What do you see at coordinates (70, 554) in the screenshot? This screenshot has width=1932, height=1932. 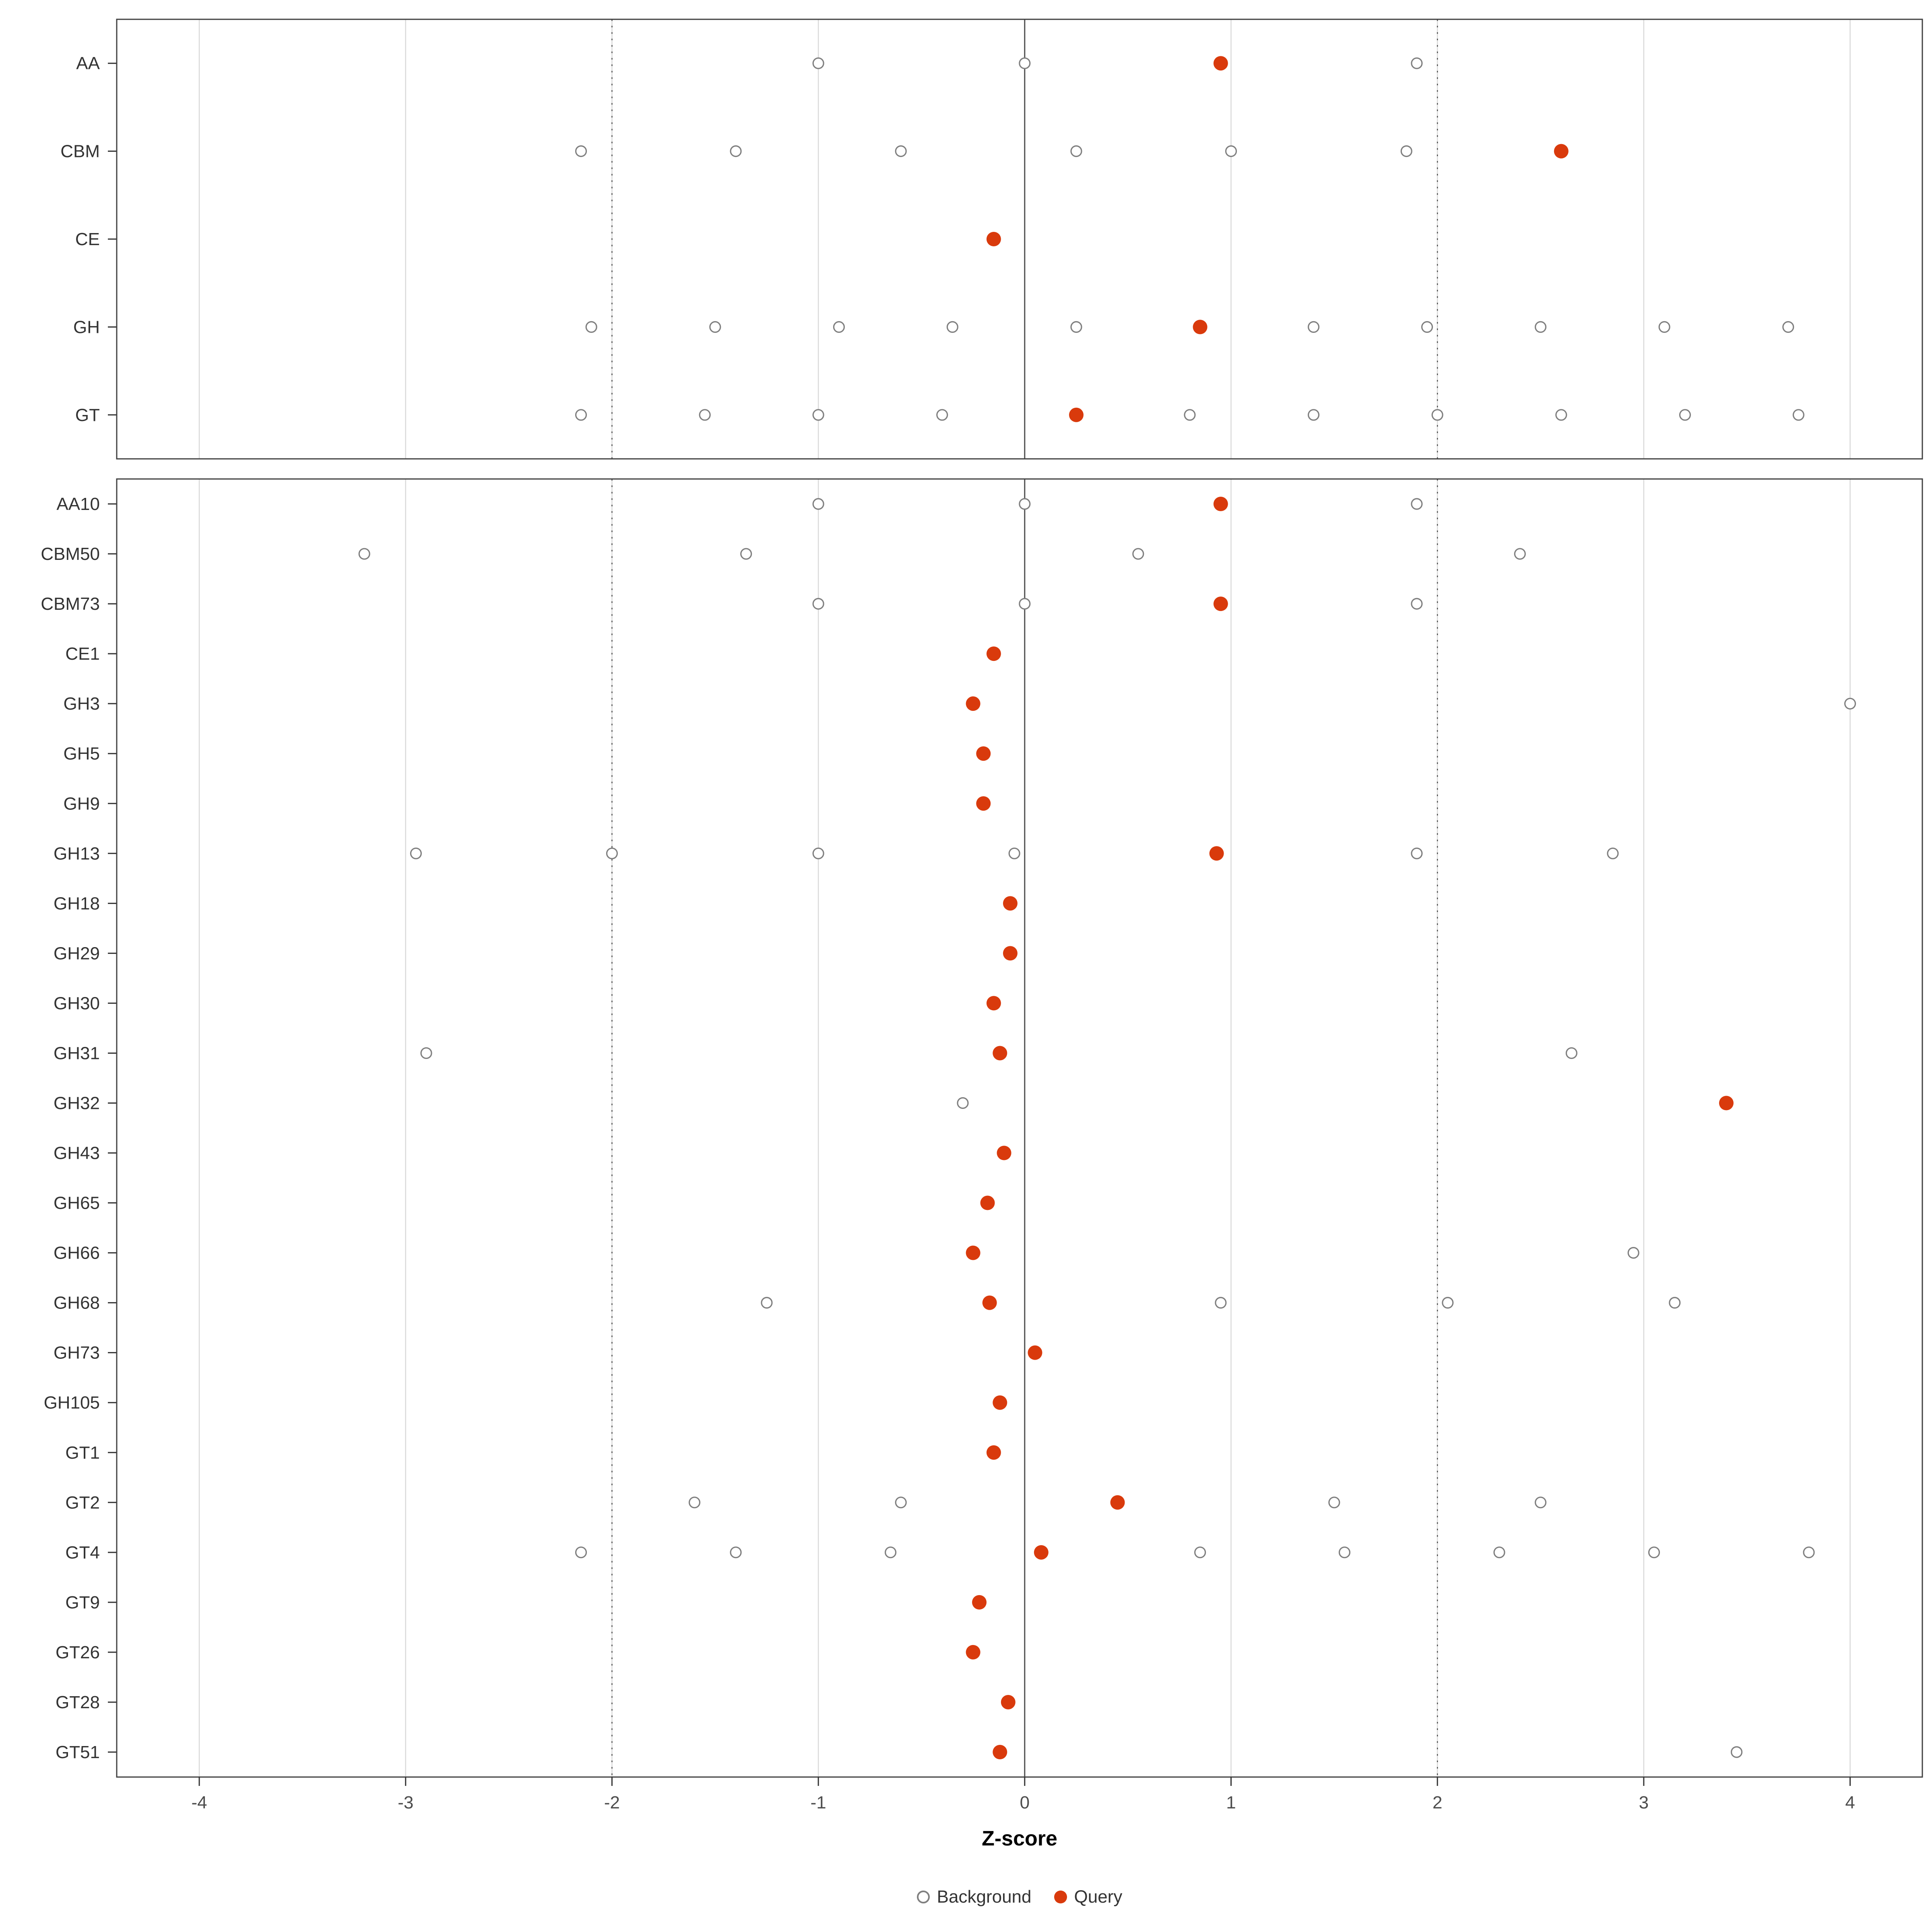 I see `row-label: CBM50` at bounding box center [70, 554].